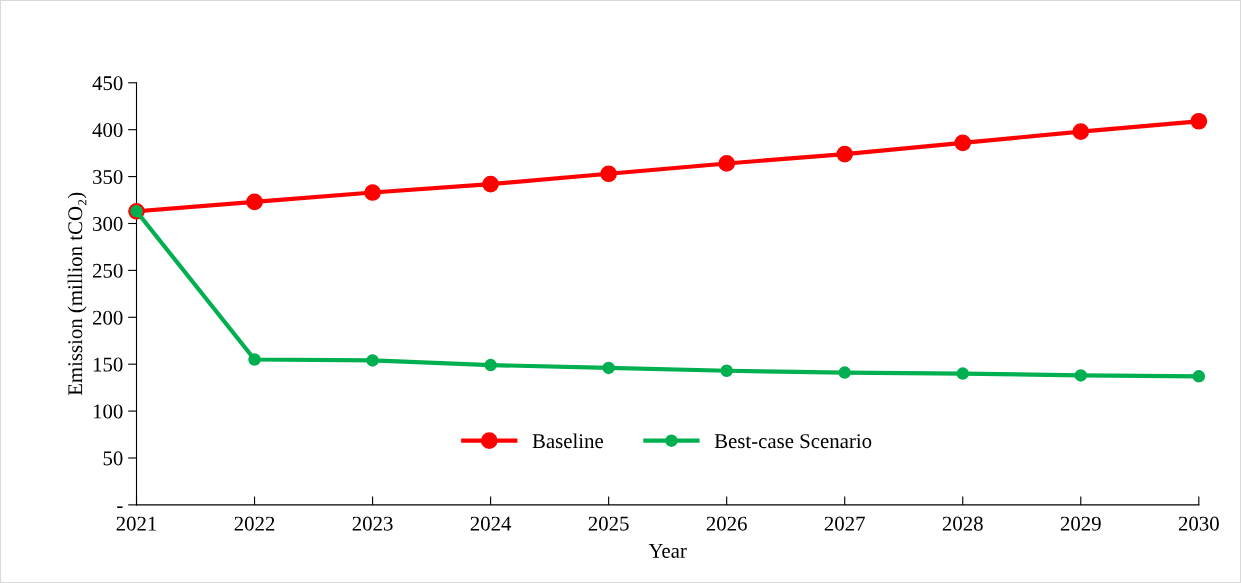 The width and height of the screenshot is (1241, 583). Describe the element at coordinates (568, 441) in the screenshot. I see `legend-label: Baseline` at that location.